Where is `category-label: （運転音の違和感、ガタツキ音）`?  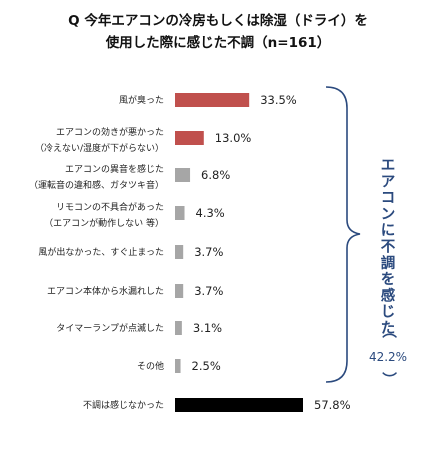 category-label: （運転音の違和感、ガタツキ音） is located at coordinates (96, 185).